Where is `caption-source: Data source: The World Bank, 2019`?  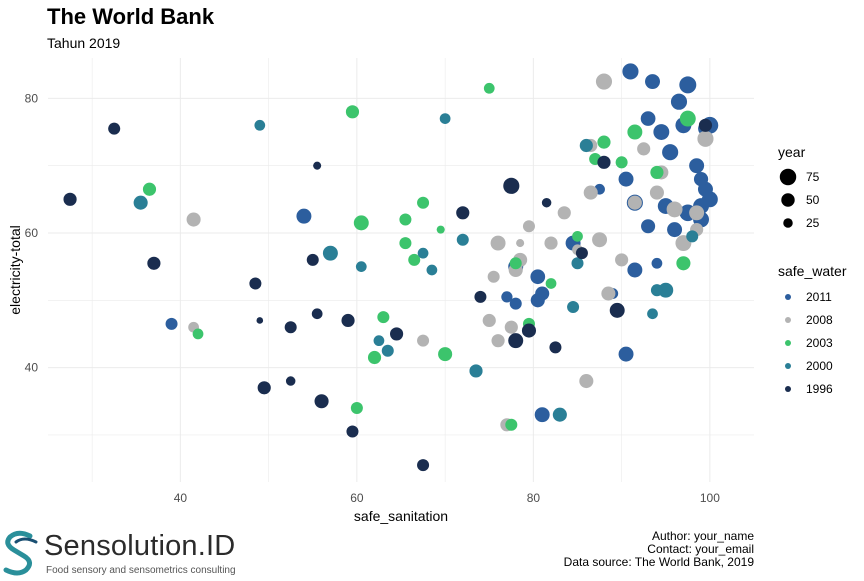
caption-source: Data source: The World Bank, 2019 is located at coordinates (658, 562).